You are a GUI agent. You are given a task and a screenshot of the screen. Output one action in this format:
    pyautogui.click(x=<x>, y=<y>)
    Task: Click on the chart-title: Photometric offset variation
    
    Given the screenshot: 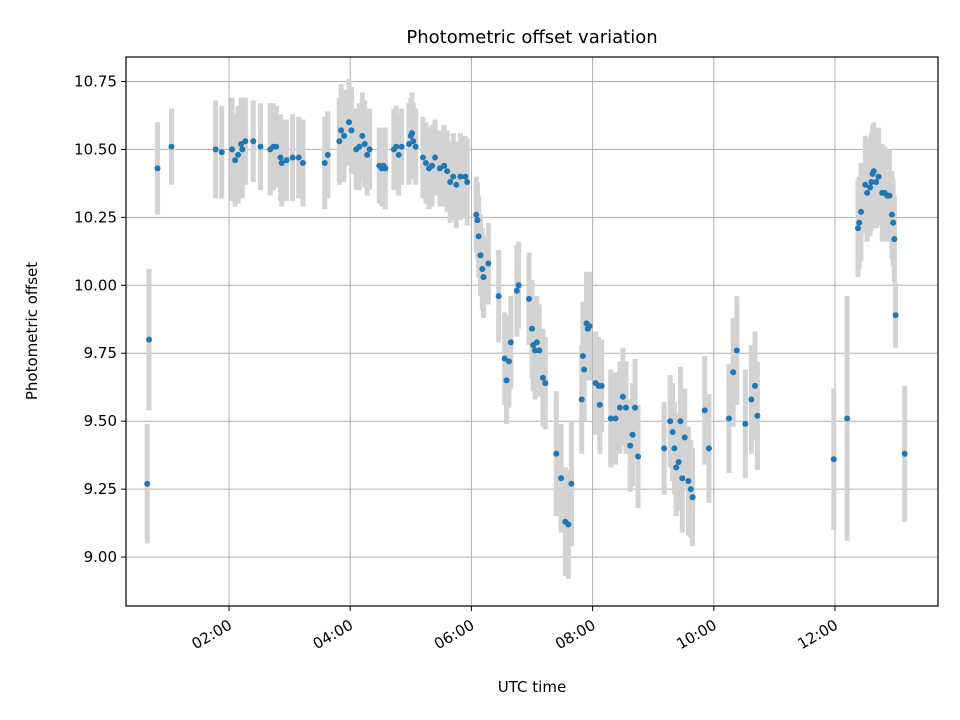 What is the action you would take?
    pyautogui.click(x=531, y=37)
    